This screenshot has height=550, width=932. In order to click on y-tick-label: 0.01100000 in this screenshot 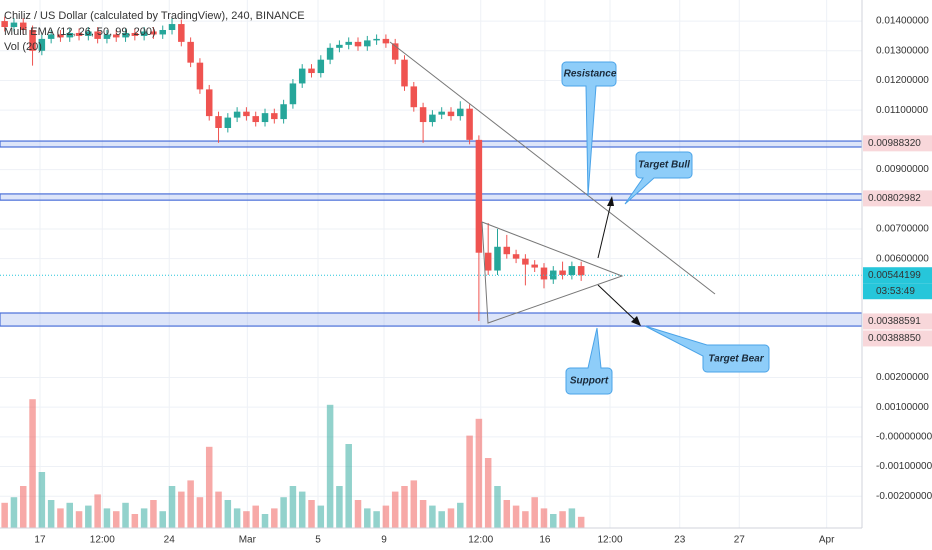, I will do `click(902, 110)`.